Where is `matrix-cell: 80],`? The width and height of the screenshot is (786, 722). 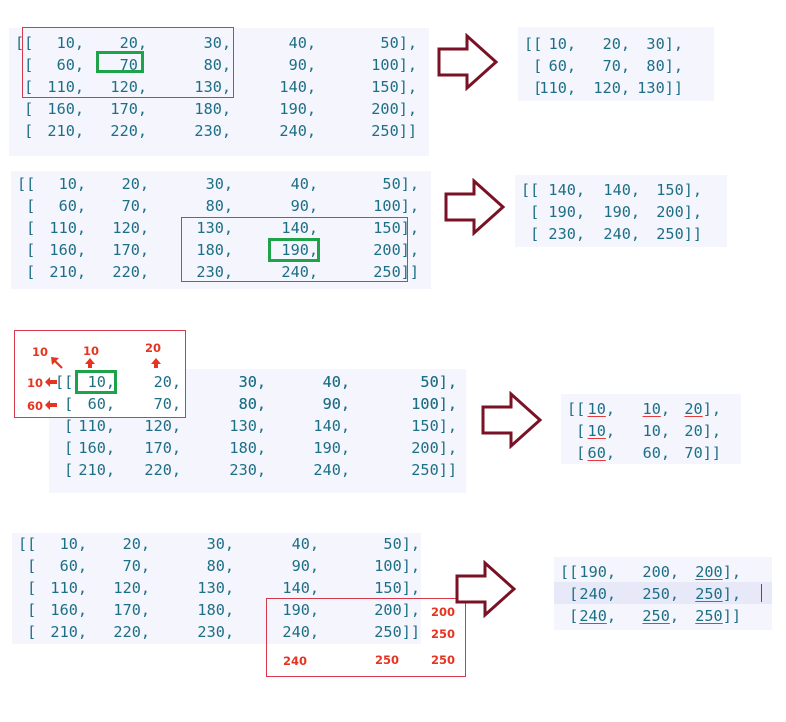 matrix-cell: 80], is located at coordinates (664, 66).